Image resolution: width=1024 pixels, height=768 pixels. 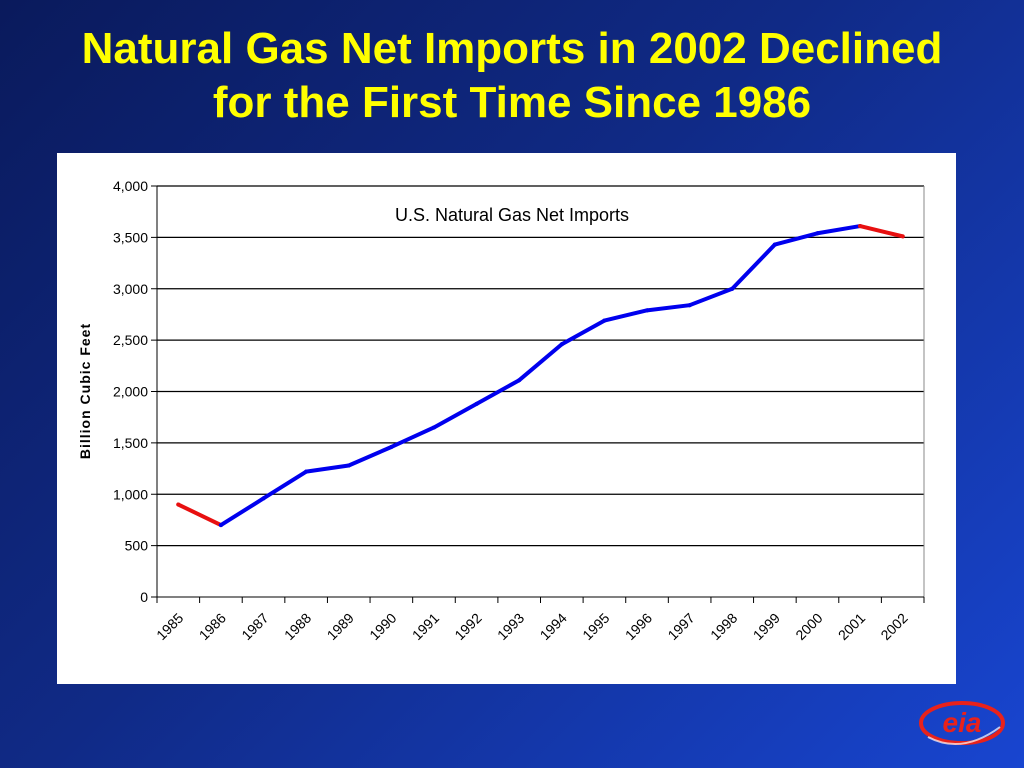 What do you see at coordinates (553, 626) in the screenshot?
I see `x-tick-label: 1994` at bounding box center [553, 626].